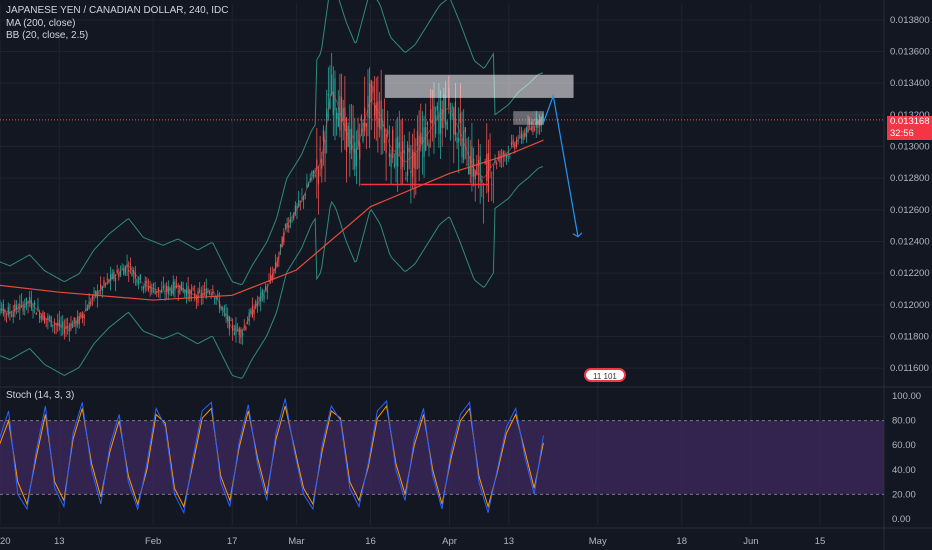 The width and height of the screenshot is (932, 550). Describe the element at coordinates (41, 23) in the screenshot. I see `ma-legend: MA (200, close)` at that location.